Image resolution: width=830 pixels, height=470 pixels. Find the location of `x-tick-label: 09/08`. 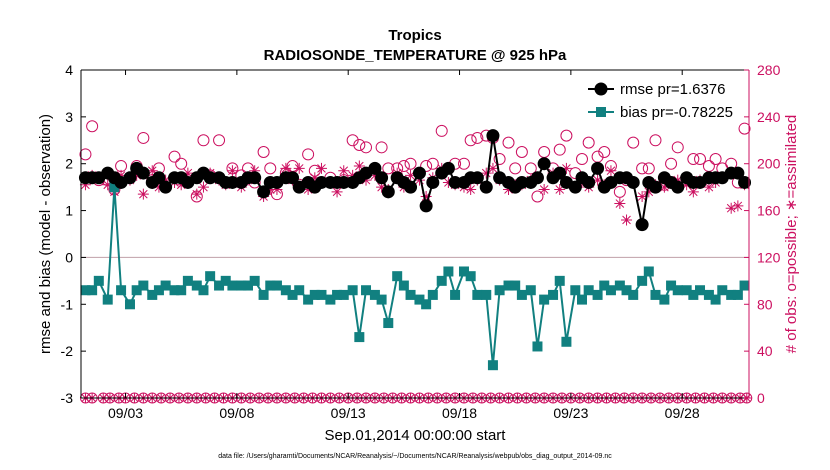

x-tick-label: 09/08 is located at coordinates (236, 413).